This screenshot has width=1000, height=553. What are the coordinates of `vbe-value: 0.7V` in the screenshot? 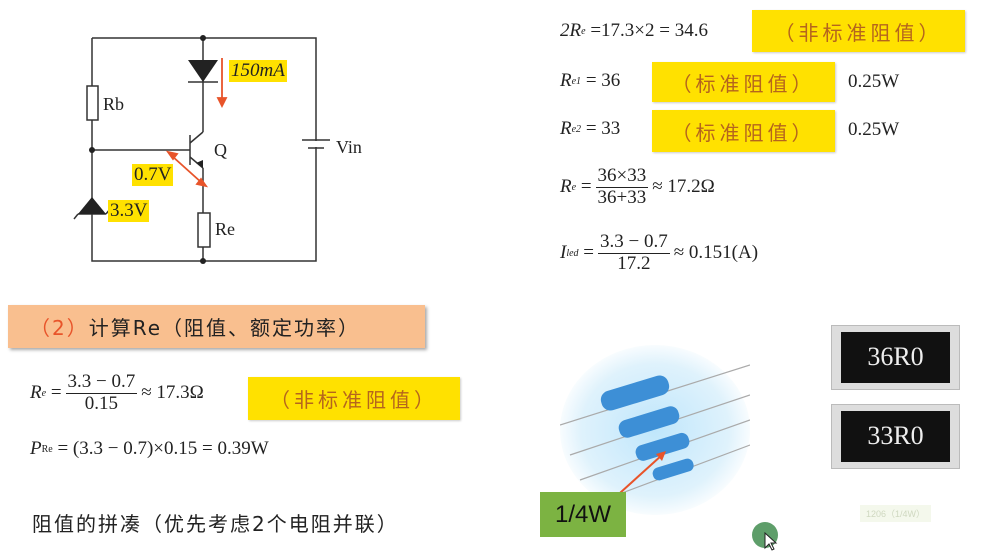 It's located at (153, 174).